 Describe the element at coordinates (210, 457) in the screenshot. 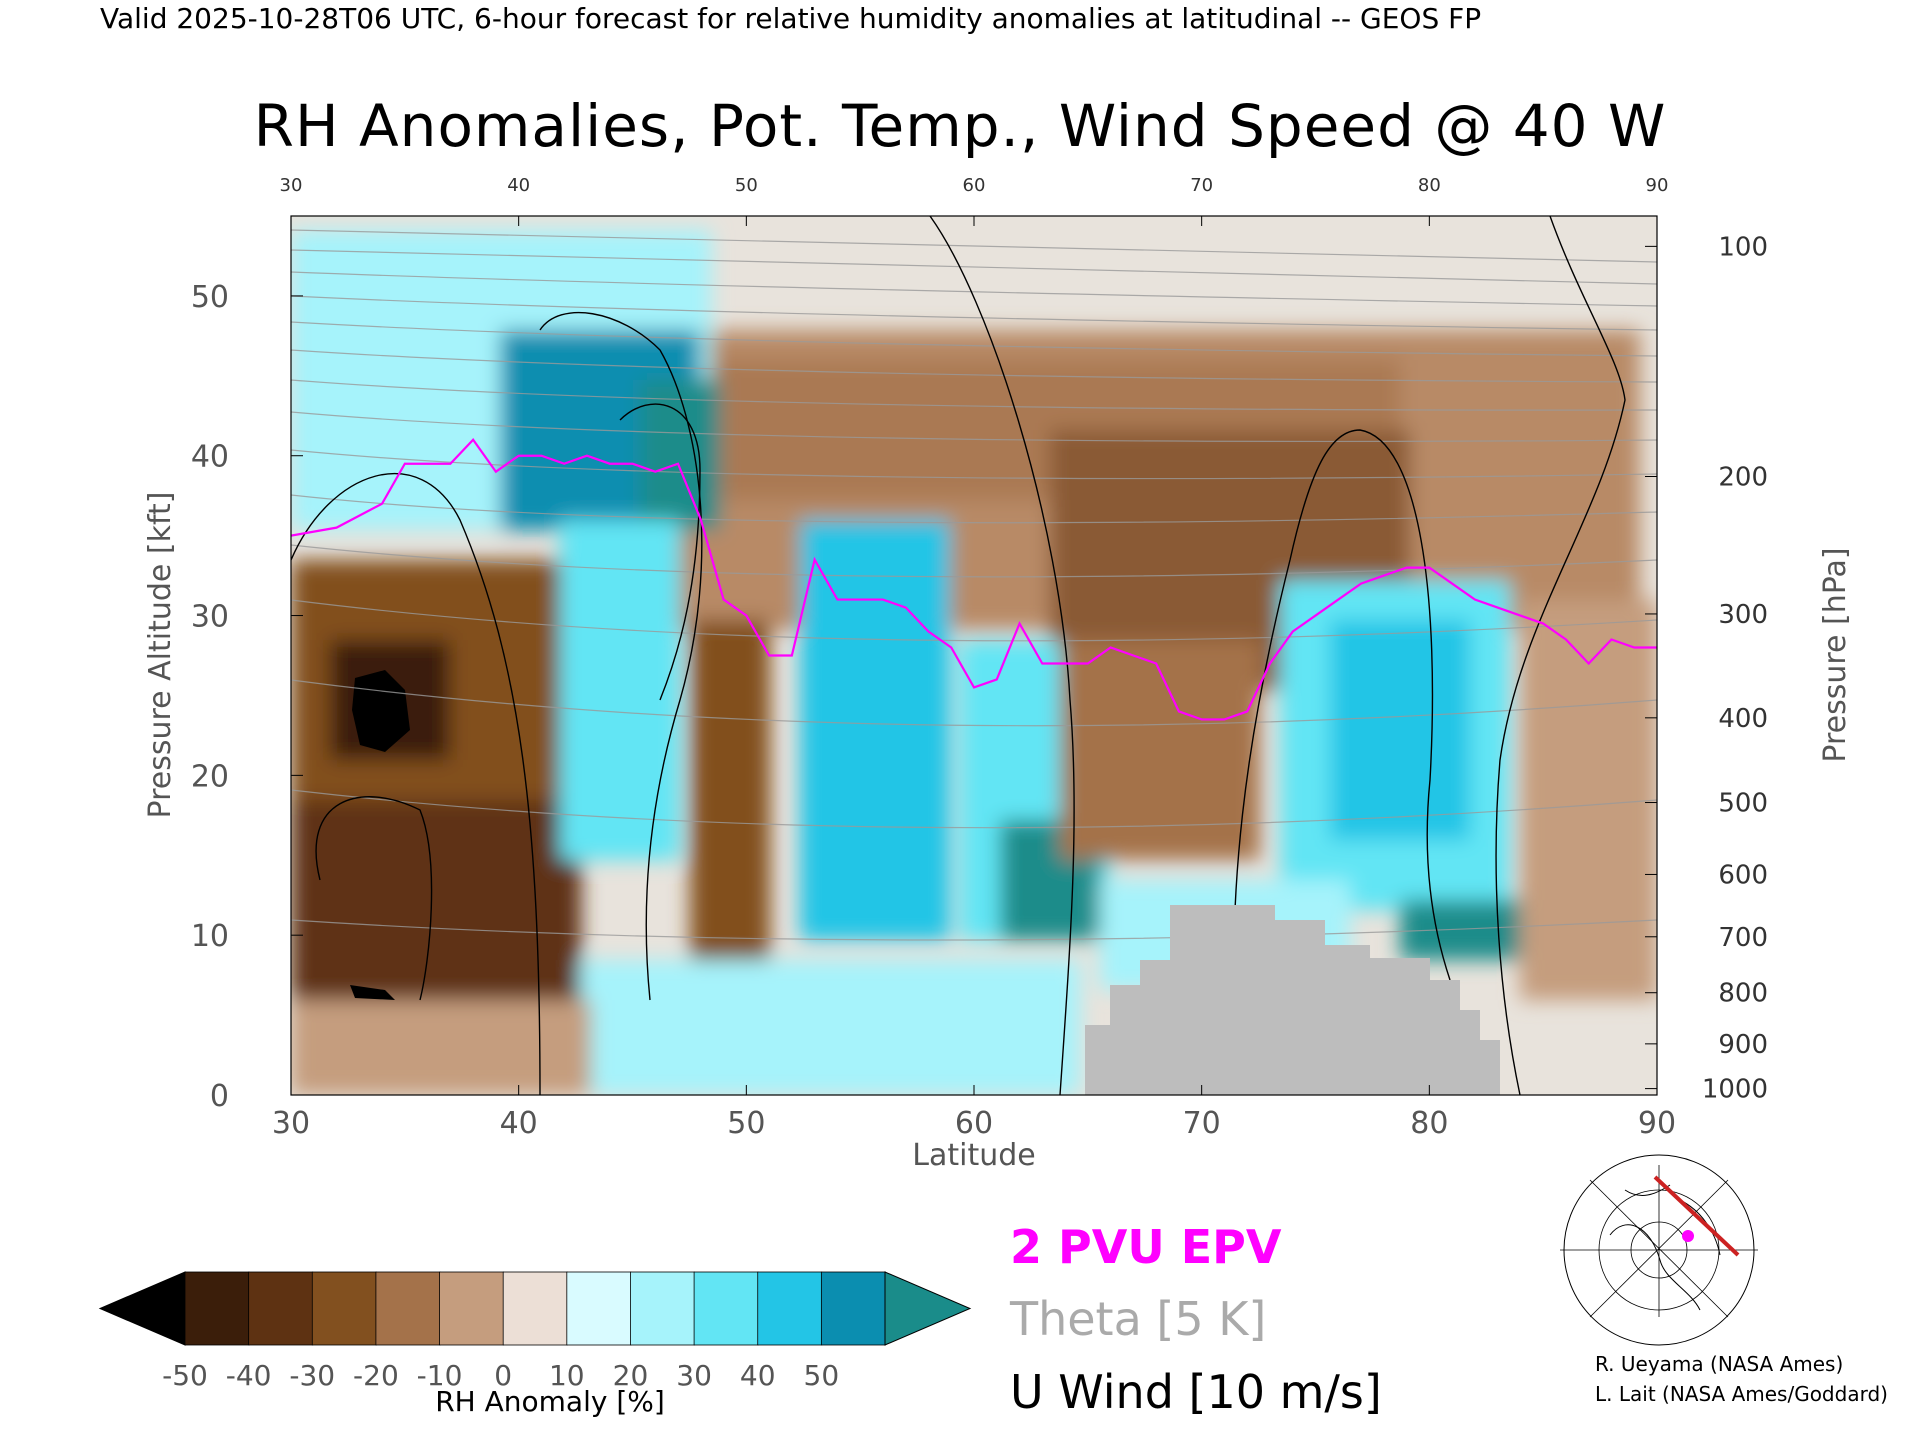

I see `y-tick-label: 40` at that location.